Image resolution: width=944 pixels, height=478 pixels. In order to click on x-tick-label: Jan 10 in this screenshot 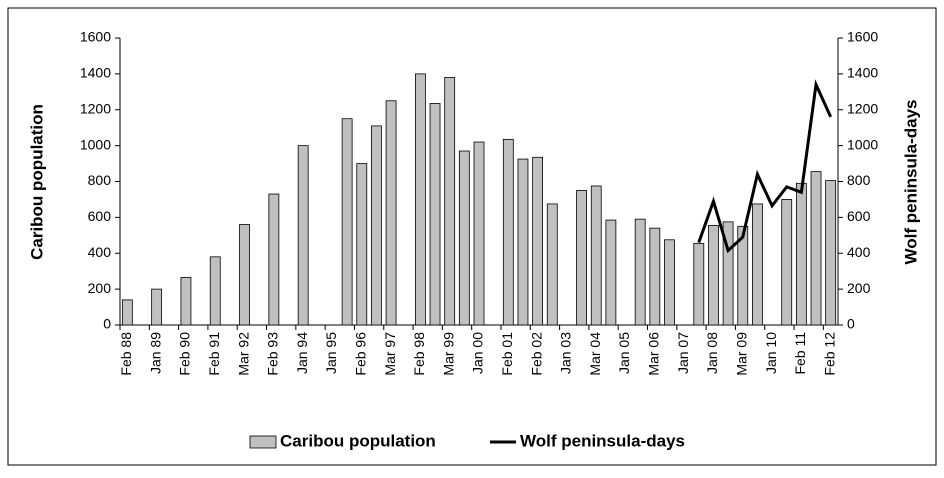, I will do `click(771, 353)`.